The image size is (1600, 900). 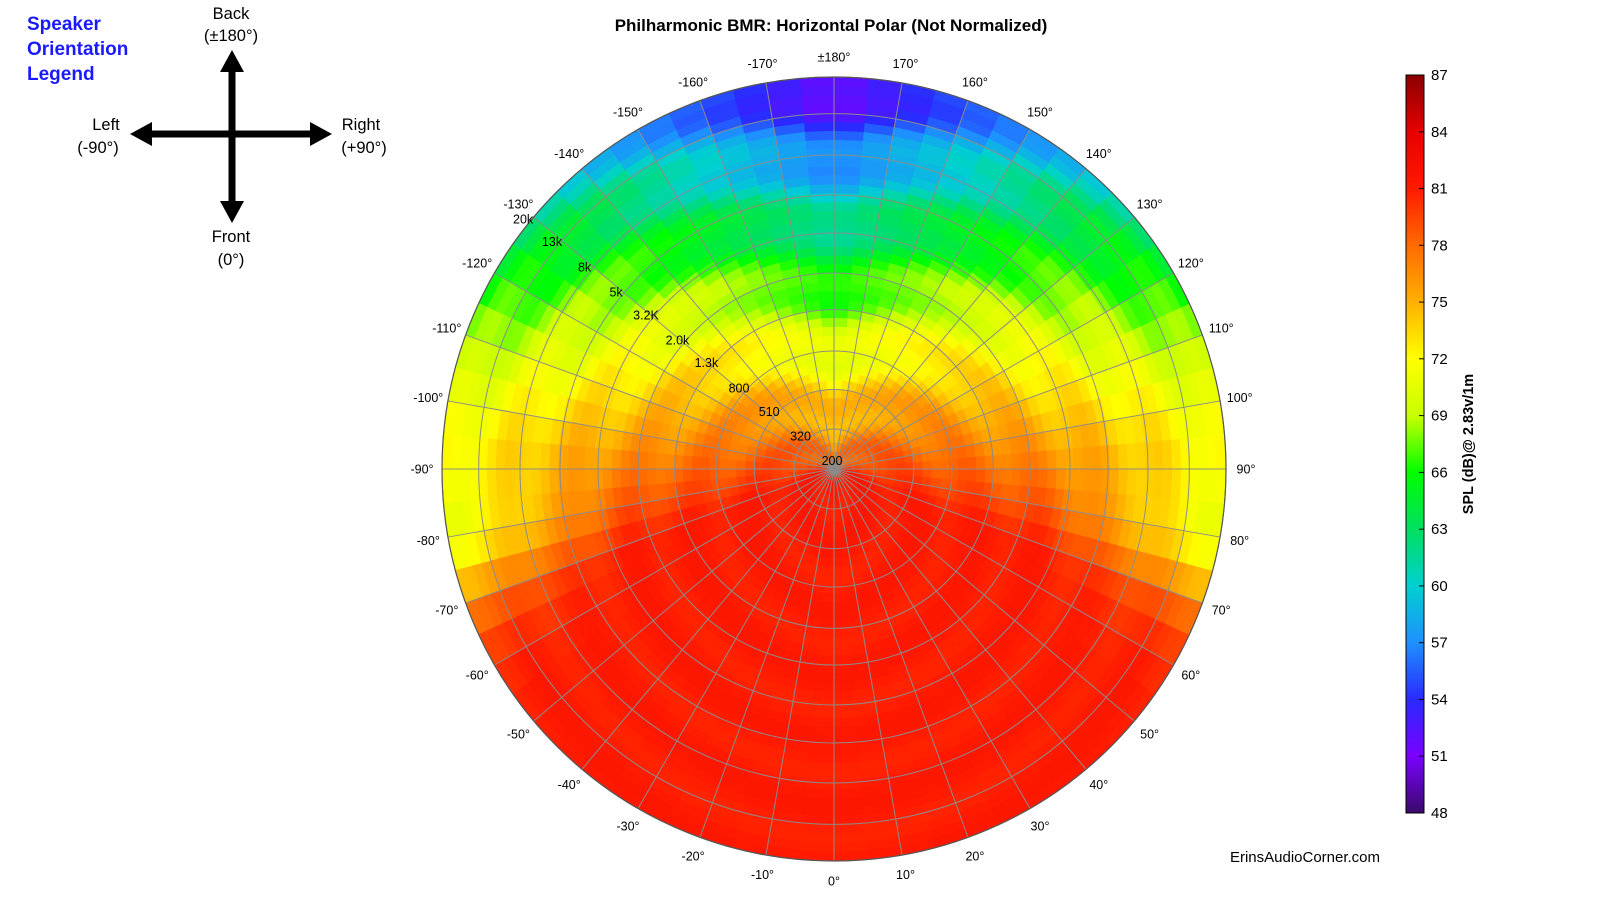 What do you see at coordinates (627, 826) in the screenshot?
I see `angle-tick-label: -30°` at bounding box center [627, 826].